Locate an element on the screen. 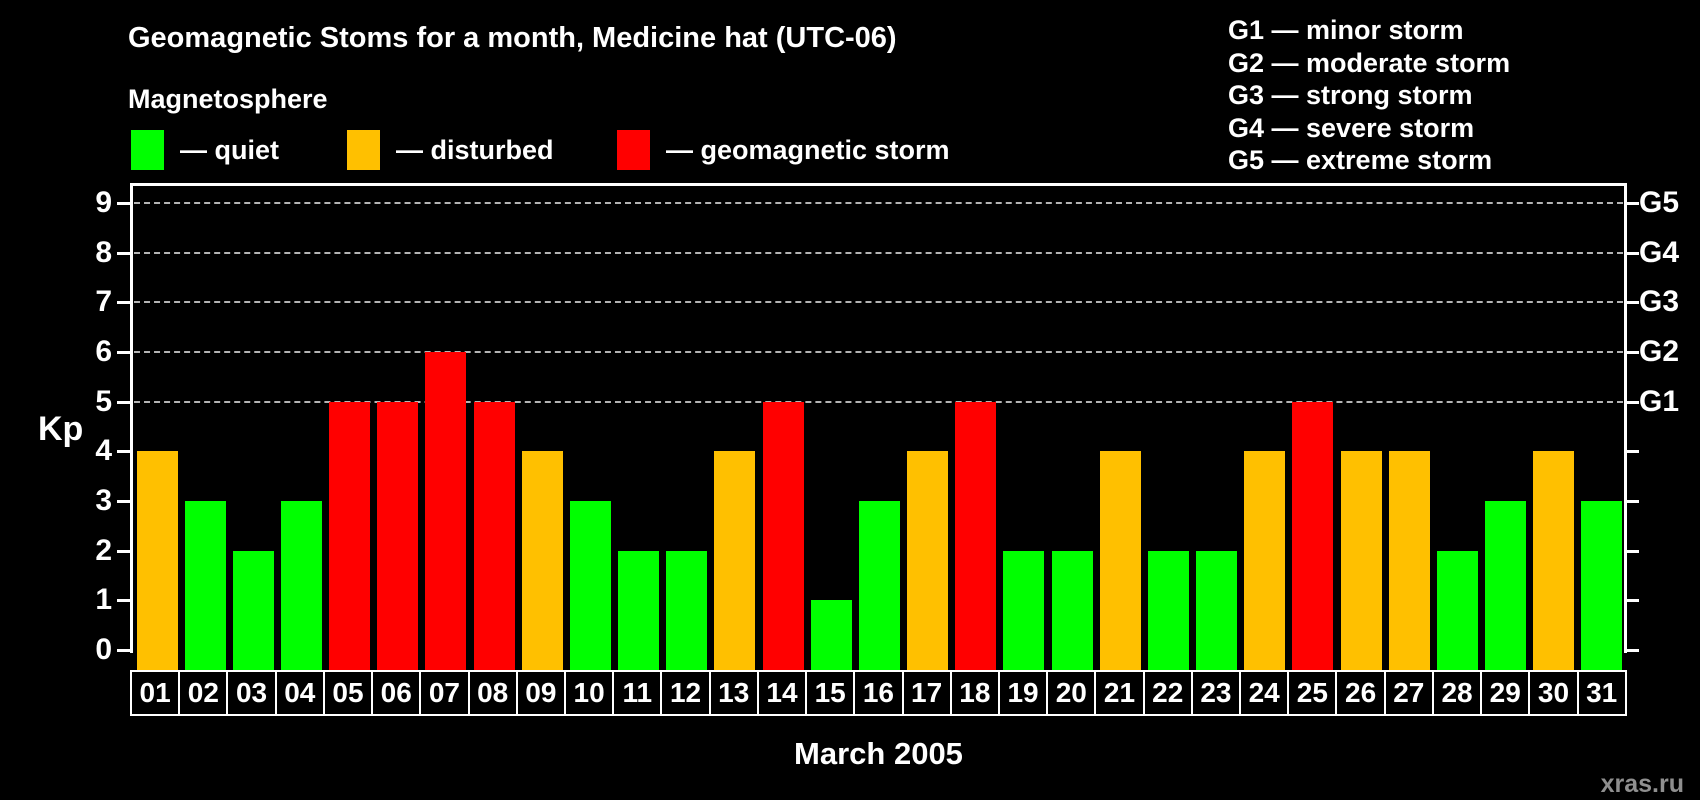 Image resolution: width=1700 pixels, height=800 pixels. watermark: xras.ru is located at coordinates (1642, 784).